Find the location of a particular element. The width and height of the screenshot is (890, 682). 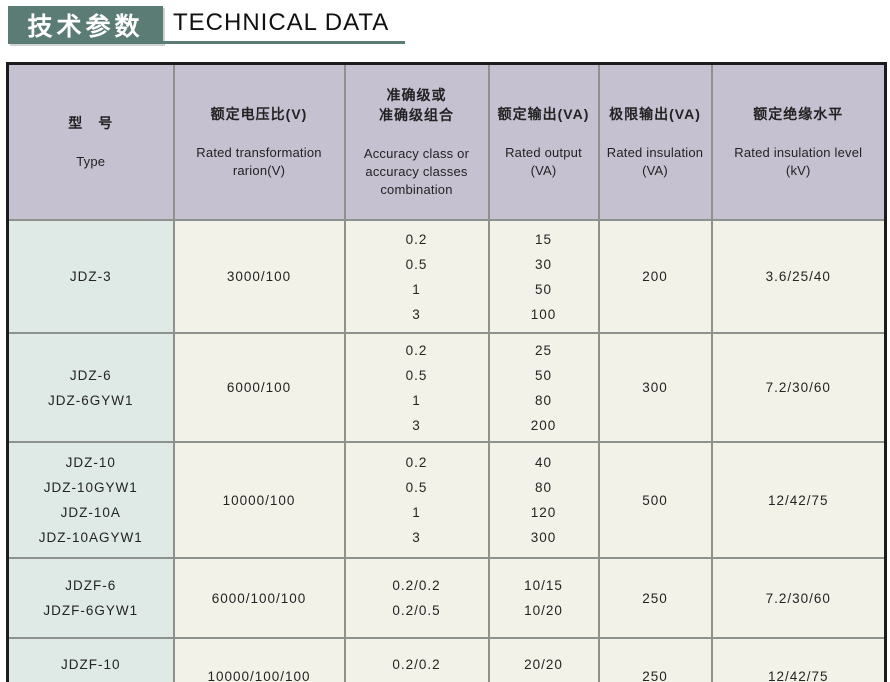

header-limit-cn: 极限输出(VA) is located at coordinates (655, 114).